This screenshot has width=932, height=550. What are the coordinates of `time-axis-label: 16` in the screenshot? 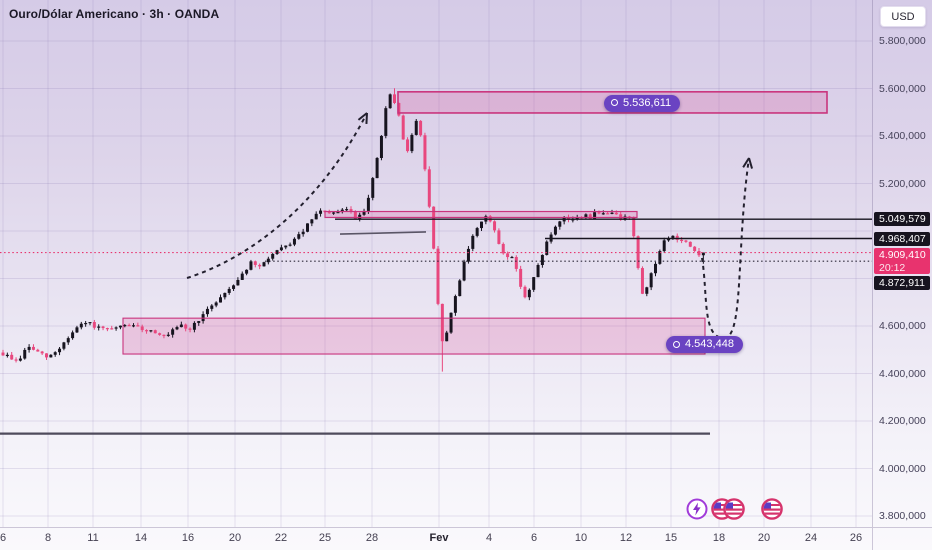 It's located at (188, 538).